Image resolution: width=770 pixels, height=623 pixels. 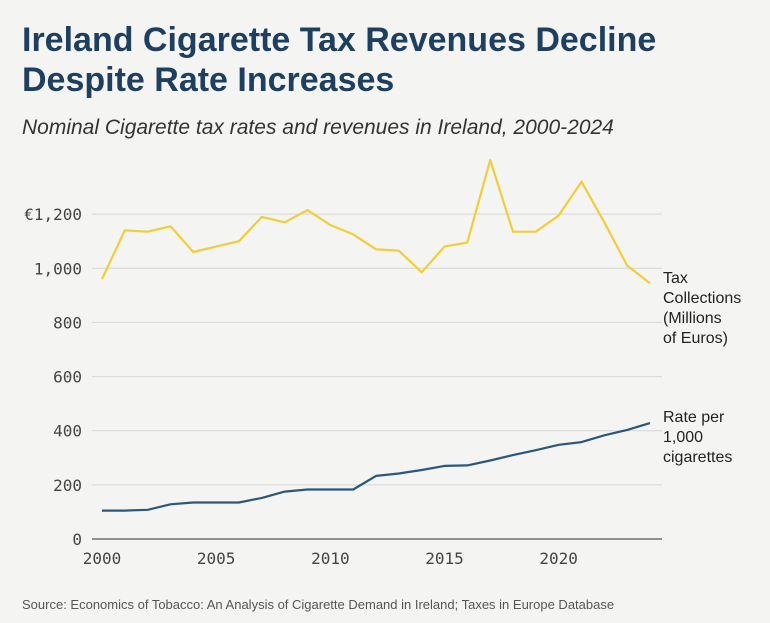 I want to click on x-axis-ticks: 2000 2005 2010 2015 2020, so click(x=330, y=558).